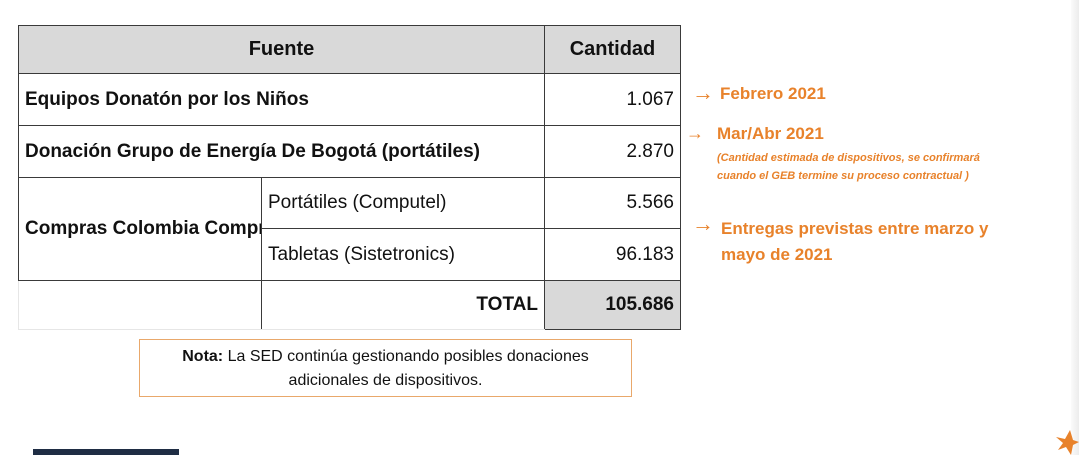 The width and height of the screenshot is (1079, 455). I want to click on note-febrero: Febrero 2021, so click(773, 93).